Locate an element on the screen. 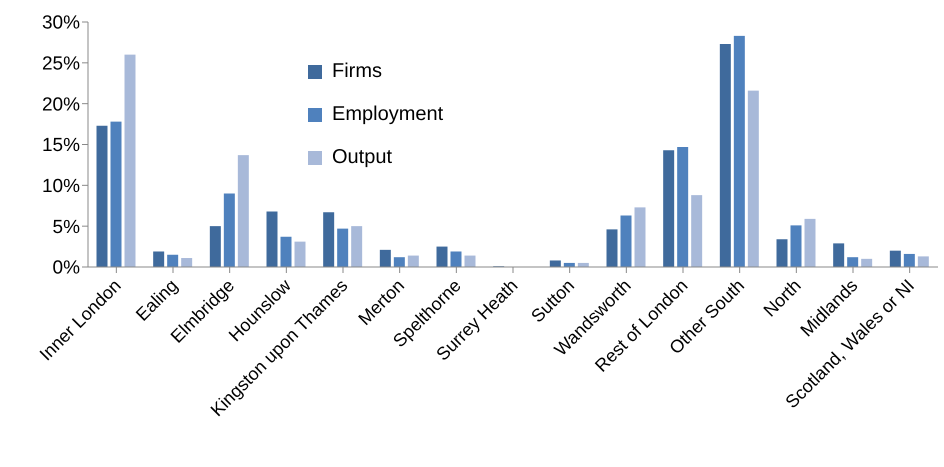 This screenshot has height=467, width=944. legend-label: Output is located at coordinates (362, 157).